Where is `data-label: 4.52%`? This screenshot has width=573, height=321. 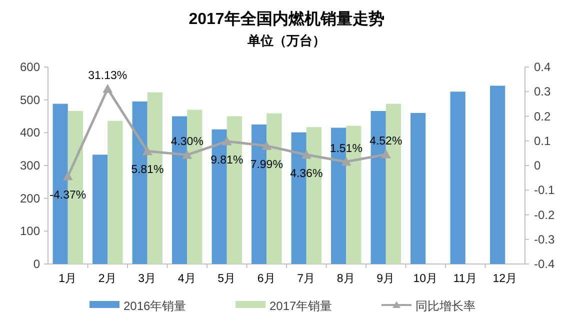
data-label: 4.52% is located at coordinates (386, 141).